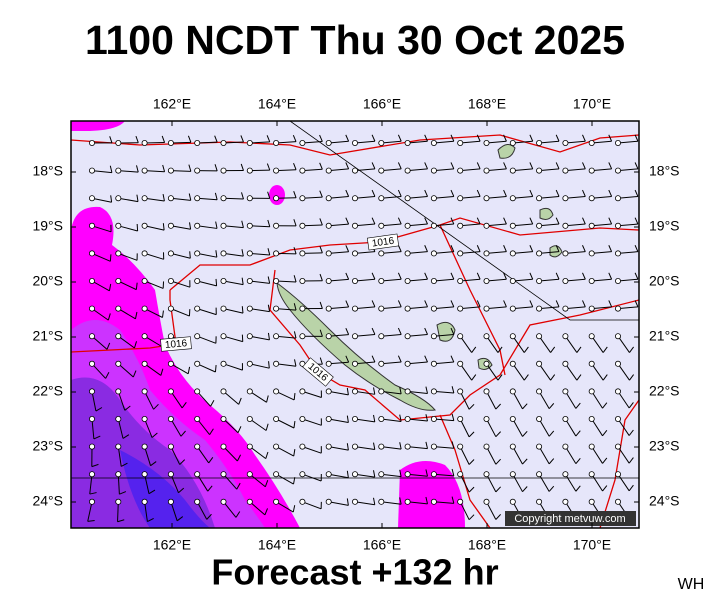  What do you see at coordinates (487, 545) in the screenshot?
I see `longitude-label: 168°E` at bounding box center [487, 545].